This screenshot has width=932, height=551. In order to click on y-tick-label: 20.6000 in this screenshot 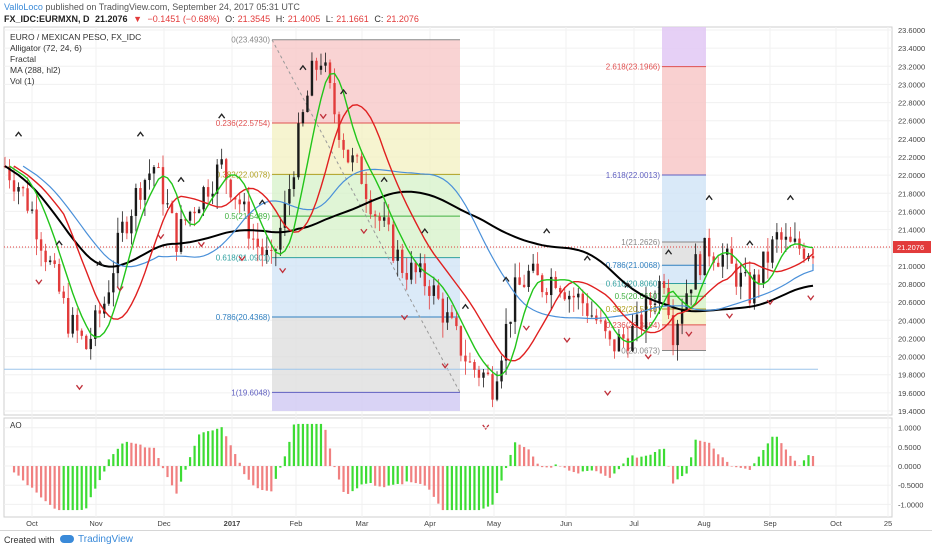, I will do `click(911, 302)`.